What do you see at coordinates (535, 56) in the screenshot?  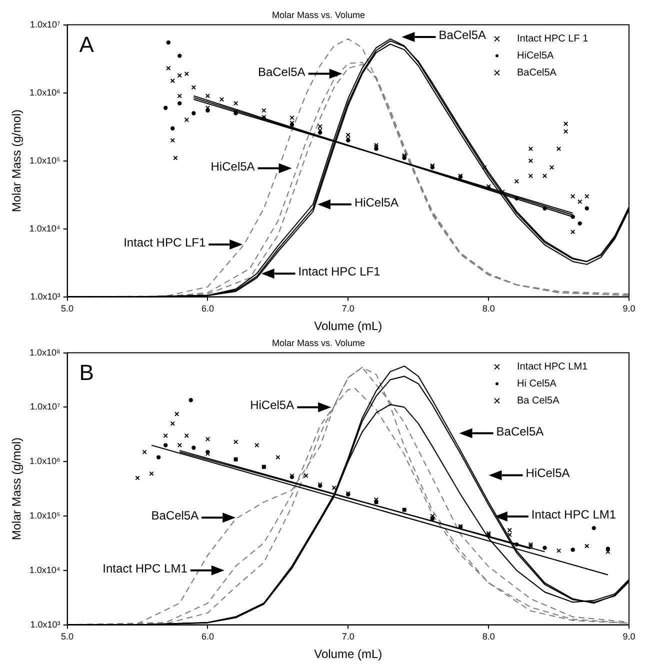 I see `legend-label: HiCel5A` at bounding box center [535, 56].